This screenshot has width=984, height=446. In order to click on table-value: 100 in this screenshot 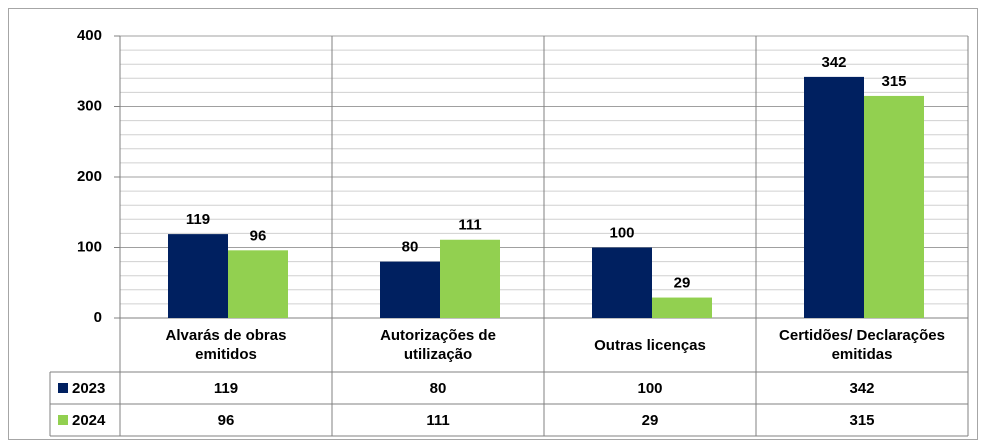, I will do `click(649, 388)`.